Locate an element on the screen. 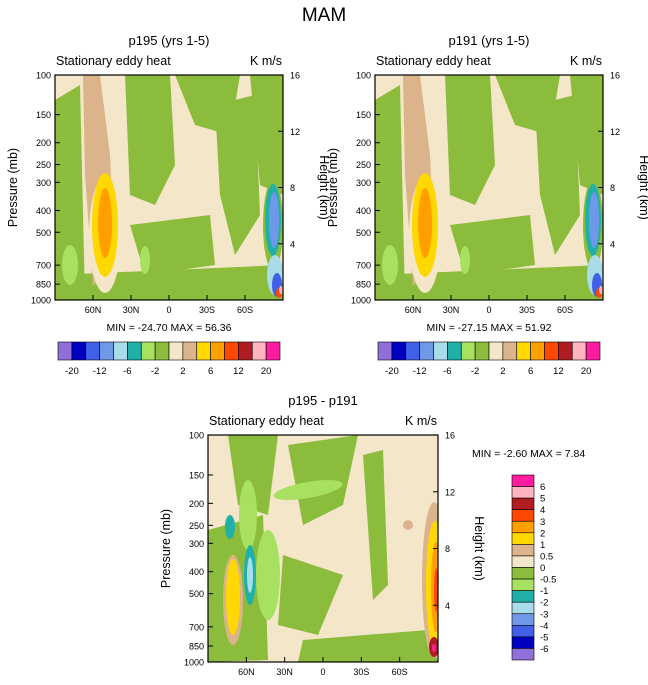 This screenshot has width=648, height=685. field-patch-lightgreen is located at coordinates (70, 265).